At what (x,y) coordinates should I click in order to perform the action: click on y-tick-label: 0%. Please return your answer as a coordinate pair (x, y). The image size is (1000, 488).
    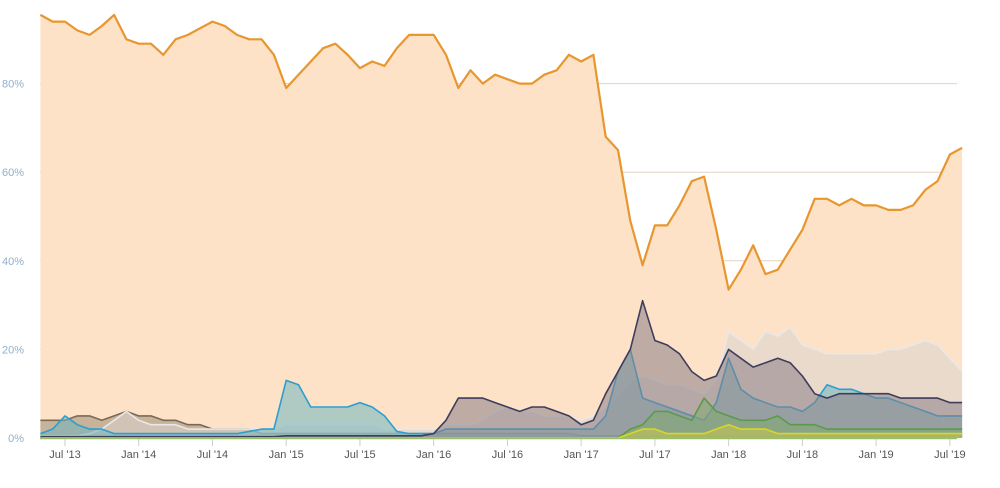
    Looking at the image, I should click on (16, 439).